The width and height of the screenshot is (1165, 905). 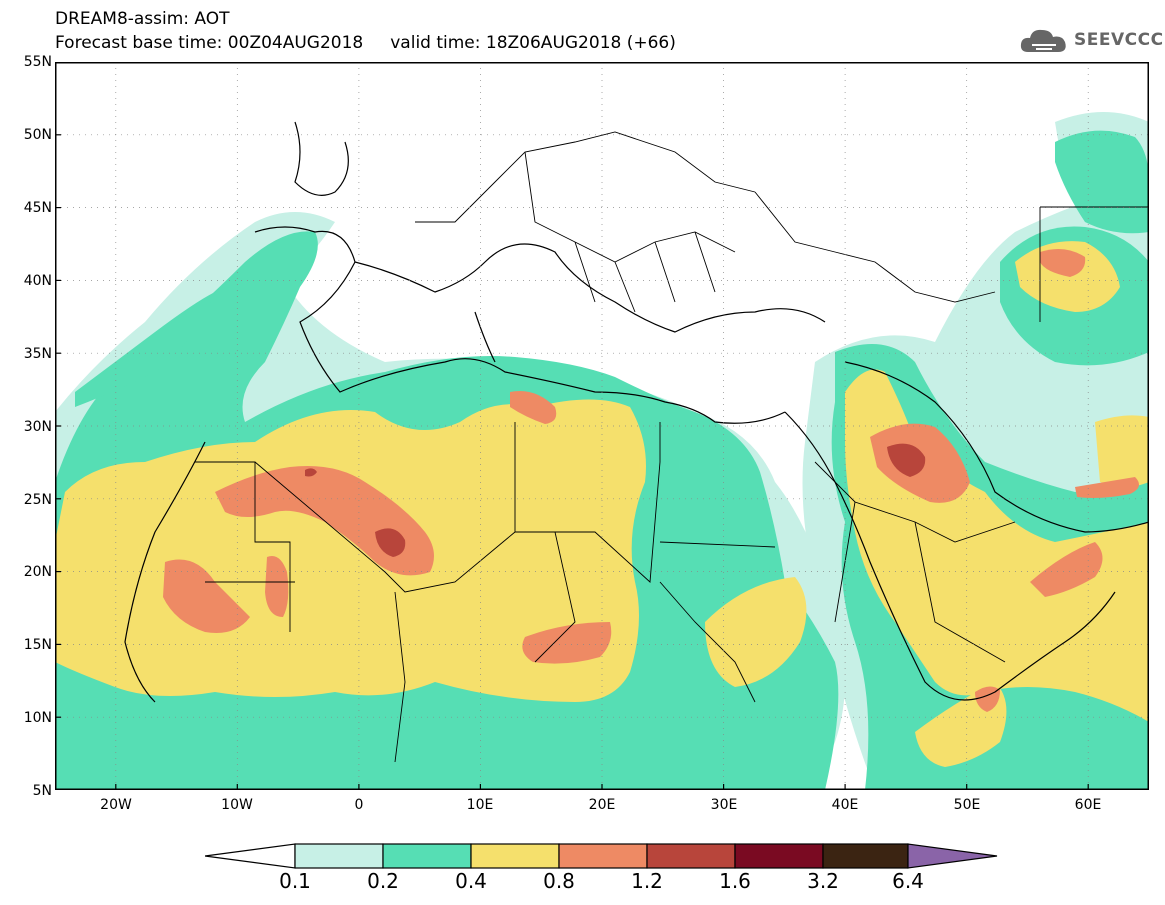 What do you see at coordinates (37, 208) in the screenshot?
I see `lat-label: 45N` at bounding box center [37, 208].